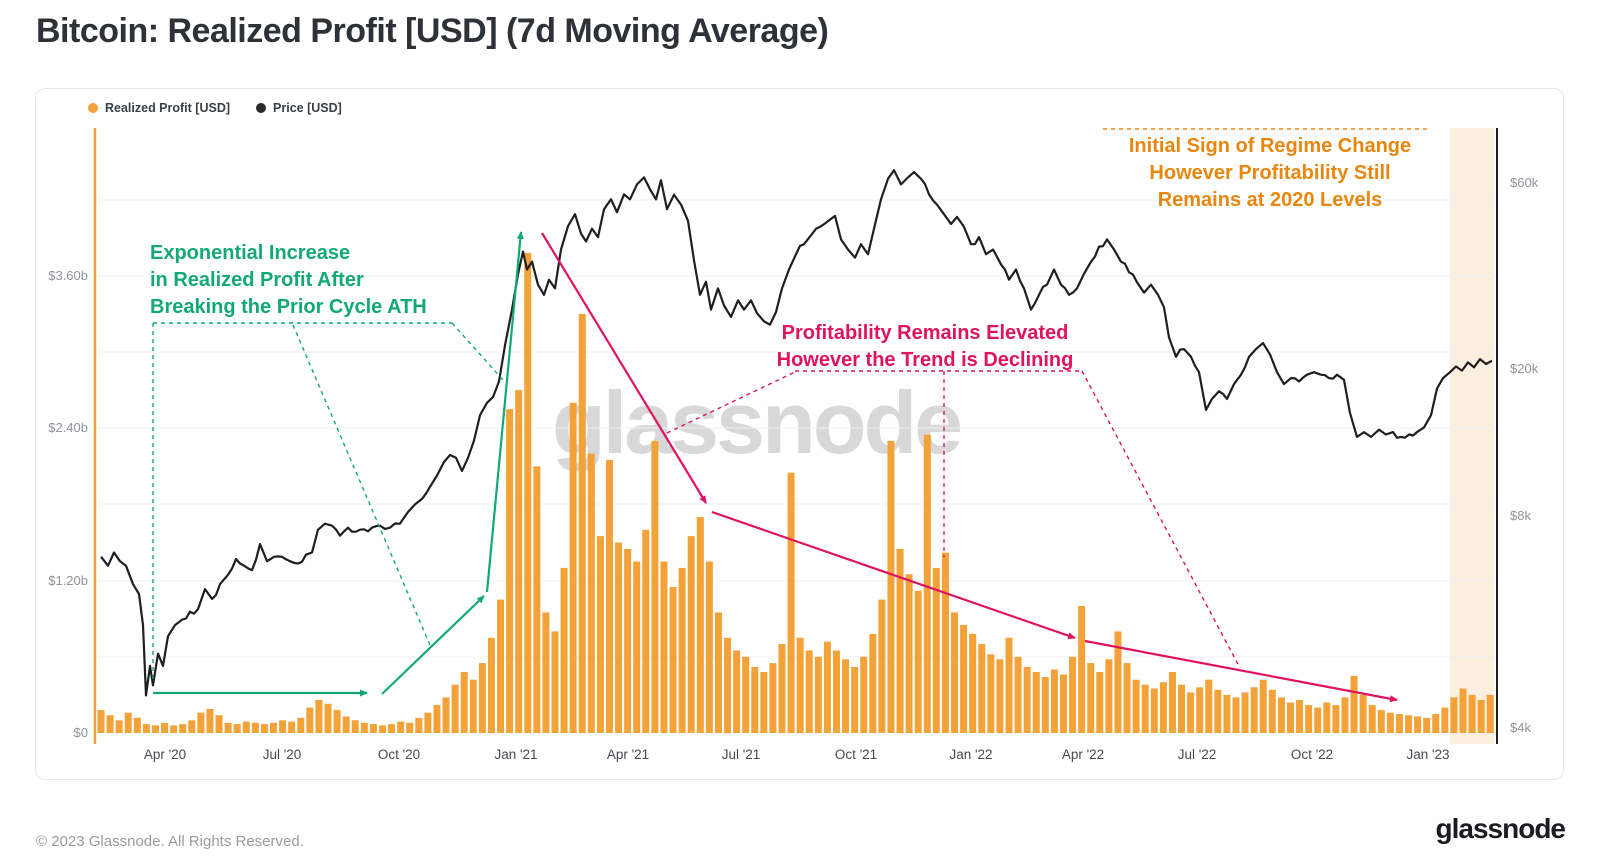 This screenshot has width=1600, height=861. What do you see at coordinates (93, 108) in the screenshot?
I see `realized-profit-dot-icon` at bounding box center [93, 108].